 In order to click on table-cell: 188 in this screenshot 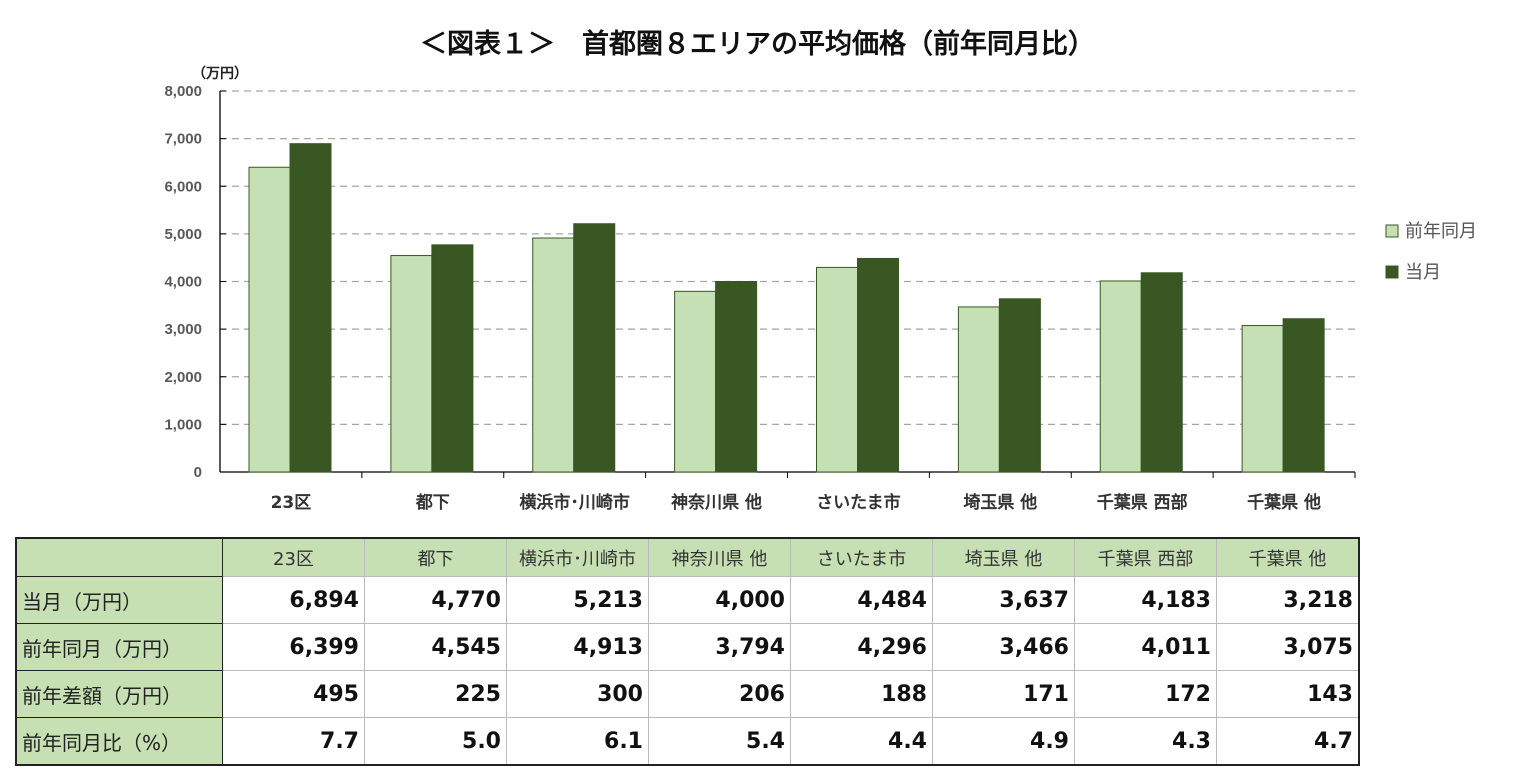, I will do `click(861, 694)`.